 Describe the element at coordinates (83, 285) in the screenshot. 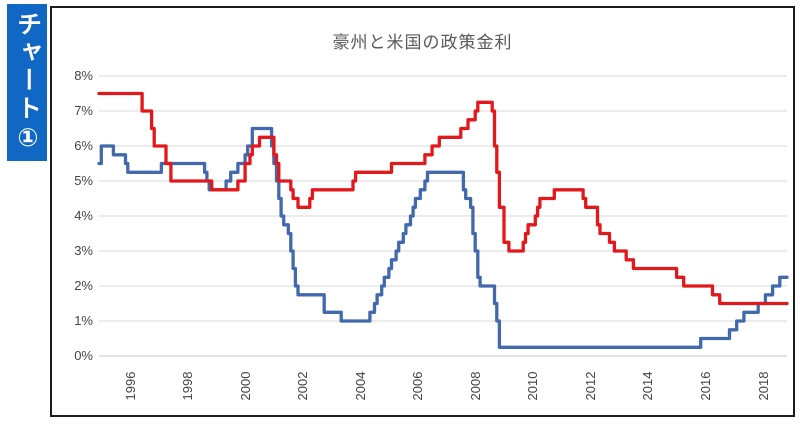

I see `y-tick-label: 2%` at that location.